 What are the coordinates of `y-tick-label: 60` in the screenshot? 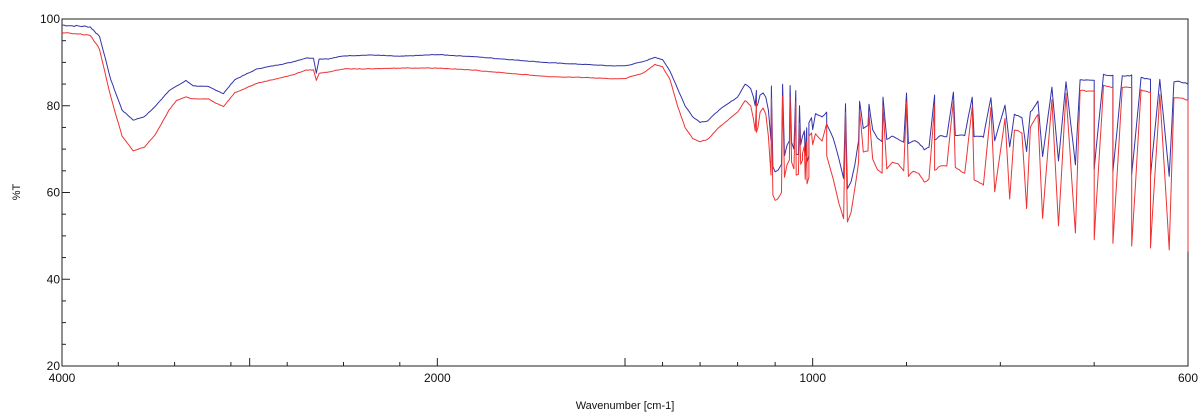 It's located at (54, 193).